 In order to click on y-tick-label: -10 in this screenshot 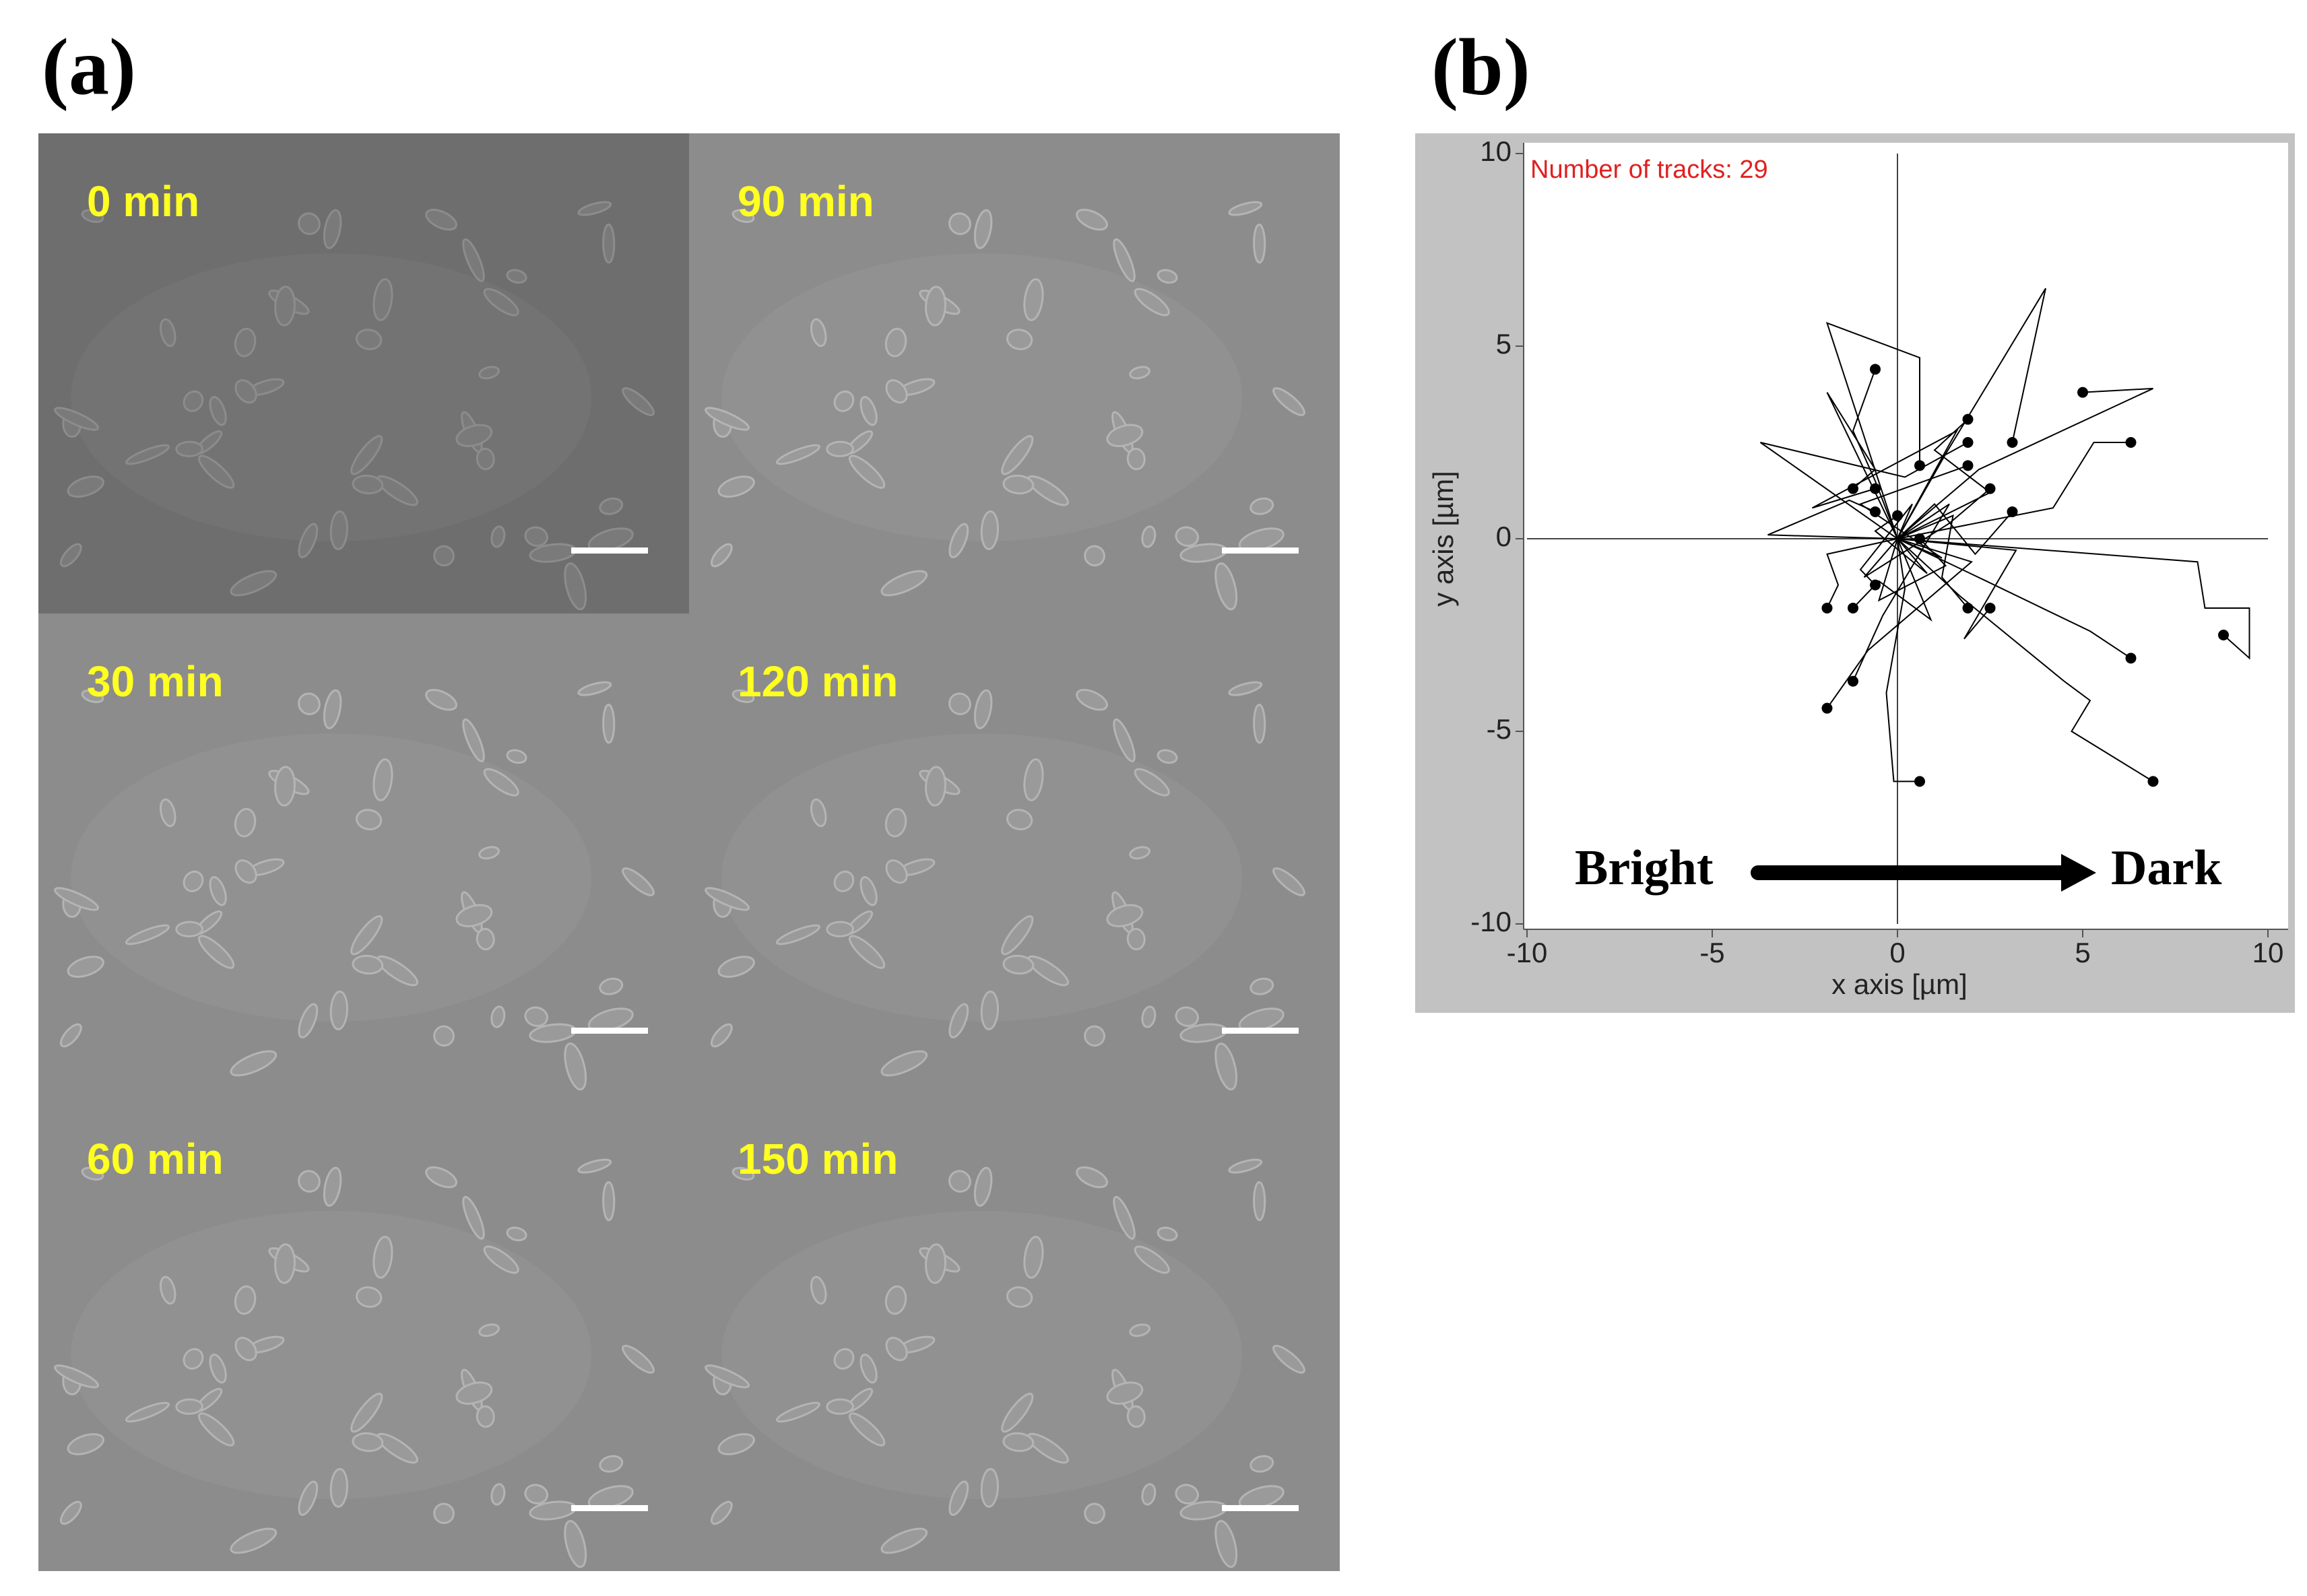, I will do `click(1491, 921)`.